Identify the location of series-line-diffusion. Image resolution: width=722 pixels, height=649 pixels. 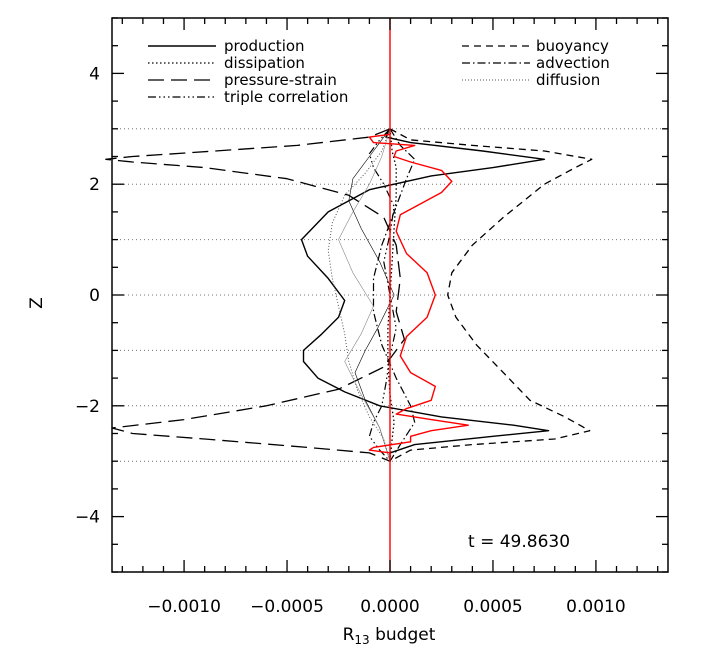
(359, 295).